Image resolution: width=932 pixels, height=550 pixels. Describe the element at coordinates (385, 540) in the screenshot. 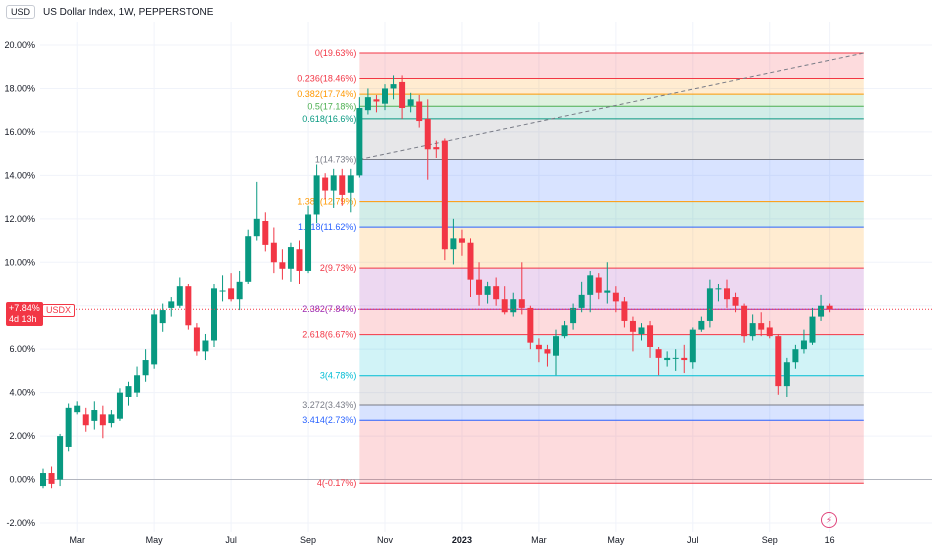

I see `x-tick-label: Nov` at that location.